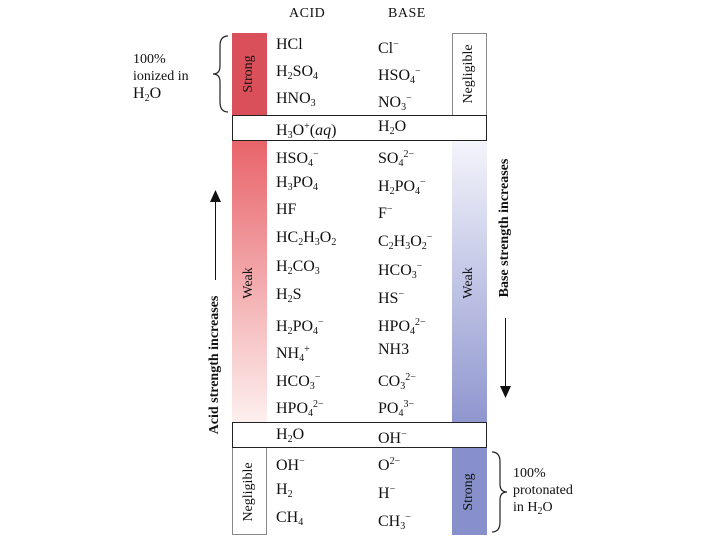  I want to click on base-strength-label: Base strength increases, so click(504, 228).